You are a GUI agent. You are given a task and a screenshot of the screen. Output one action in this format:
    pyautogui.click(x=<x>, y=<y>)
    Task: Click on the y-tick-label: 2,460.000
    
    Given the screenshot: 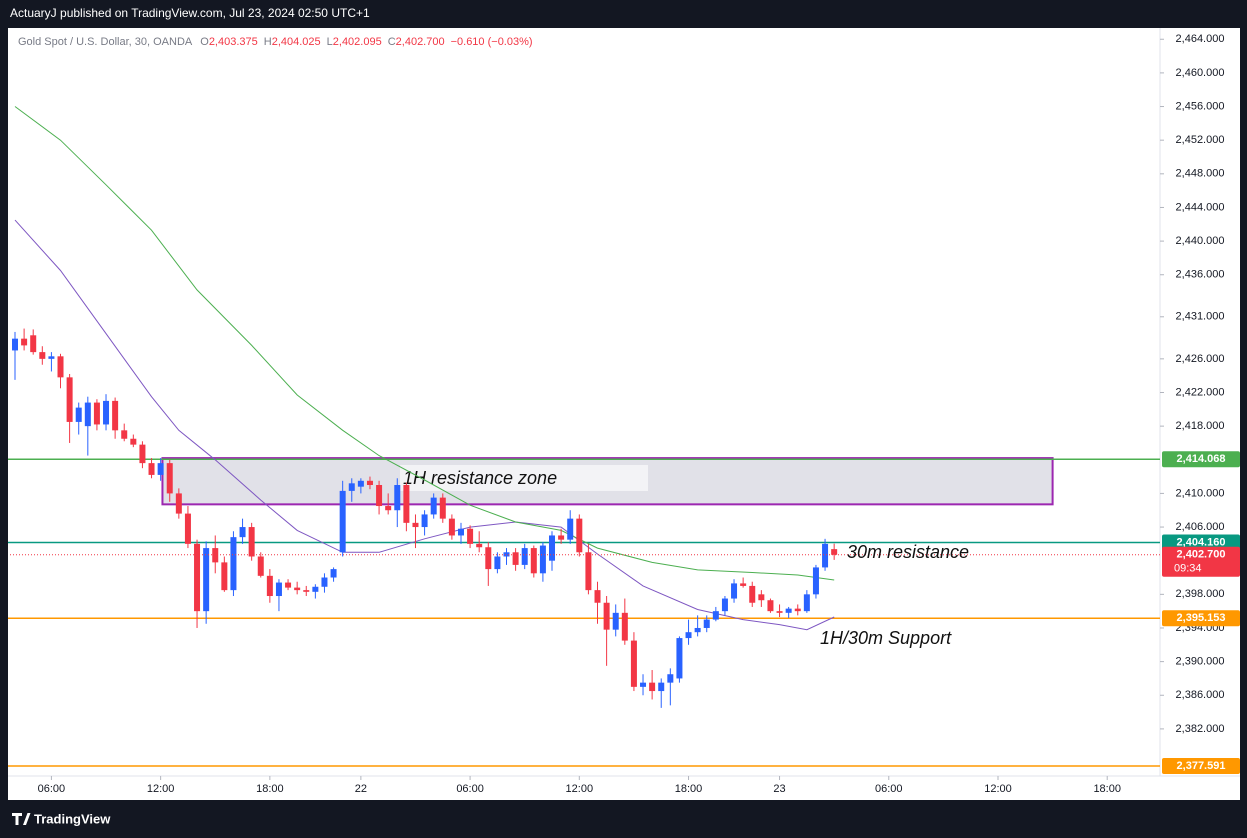 What is the action you would take?
    pyautogui.click(x=1200, y=73)
    